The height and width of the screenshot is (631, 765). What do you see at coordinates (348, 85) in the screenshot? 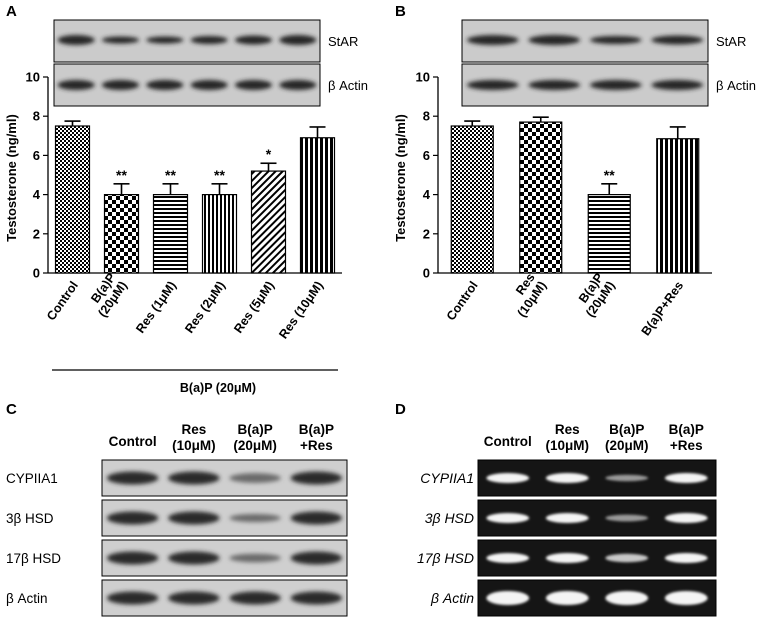
I see `panel-a-actin-label: β Actin` at bounding box center [348, 85].